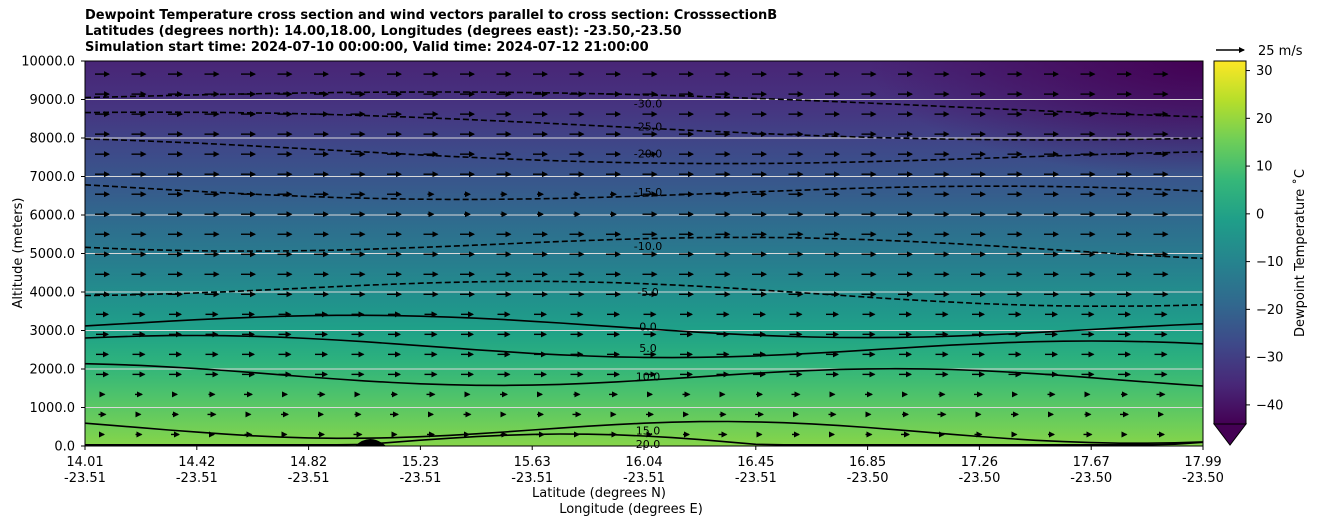 The image size is (1320, 526). What do you see at coordinates (53, 293) in the screenshot?
I see `y-tick-label: 4000.0` at bounding box center [53, 293].